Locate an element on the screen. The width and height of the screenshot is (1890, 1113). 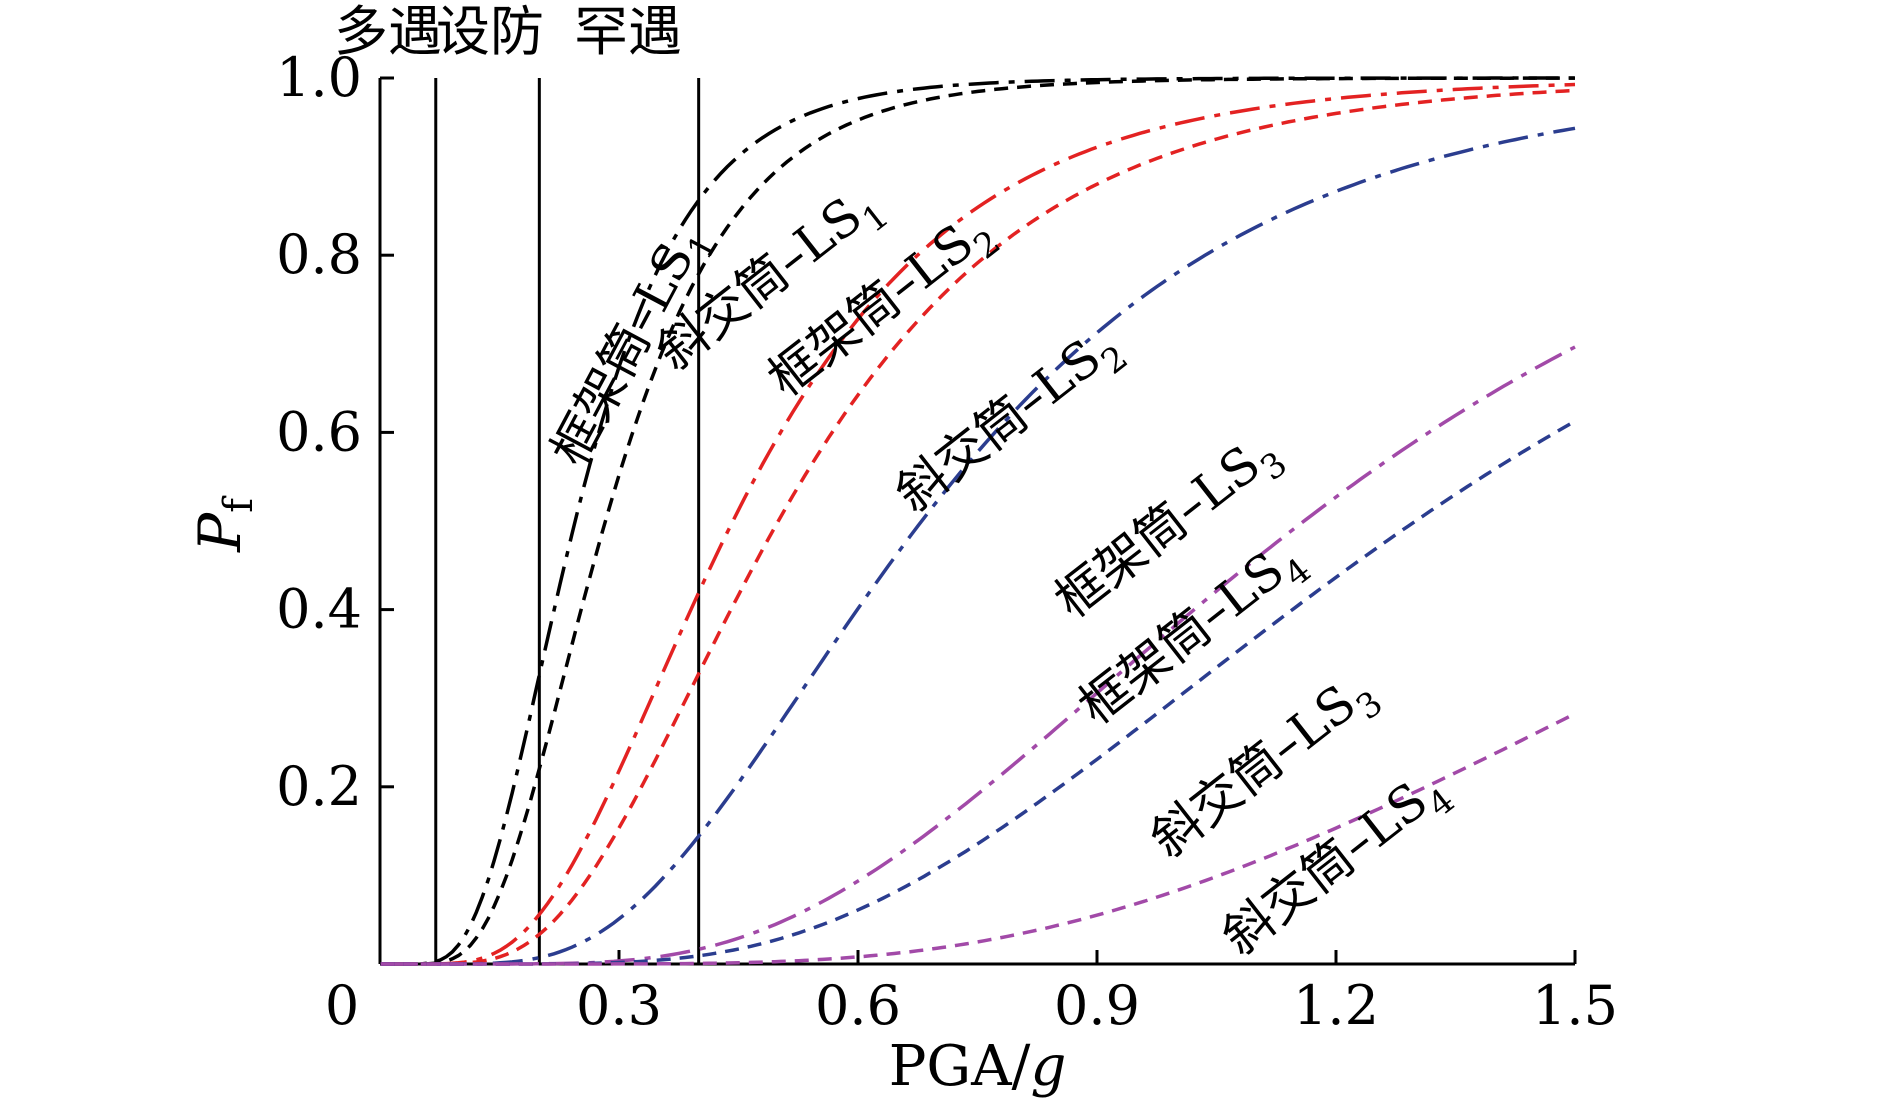
y-axis-title: Pf is located at coordinates (224, 524).